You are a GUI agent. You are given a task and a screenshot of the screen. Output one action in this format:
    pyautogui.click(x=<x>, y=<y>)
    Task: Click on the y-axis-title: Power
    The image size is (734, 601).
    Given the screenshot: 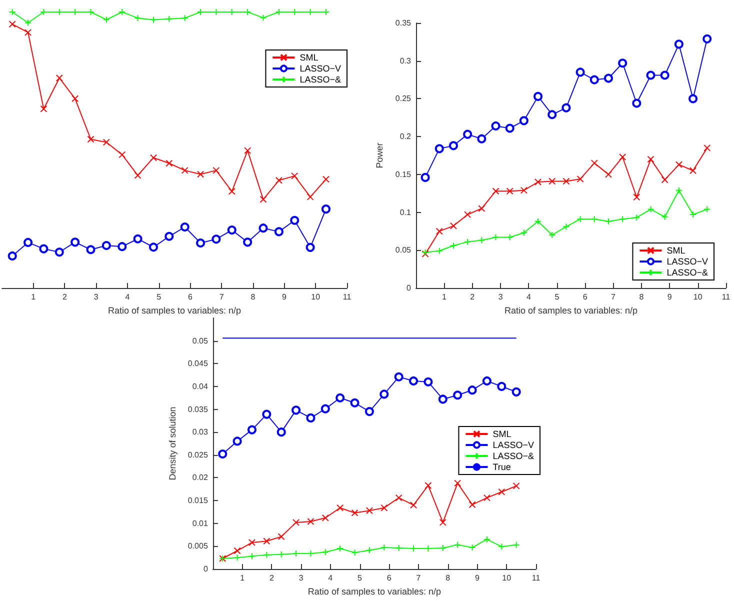 What is the action you would take?
    pyautogui.click(x=379, y=155)
    